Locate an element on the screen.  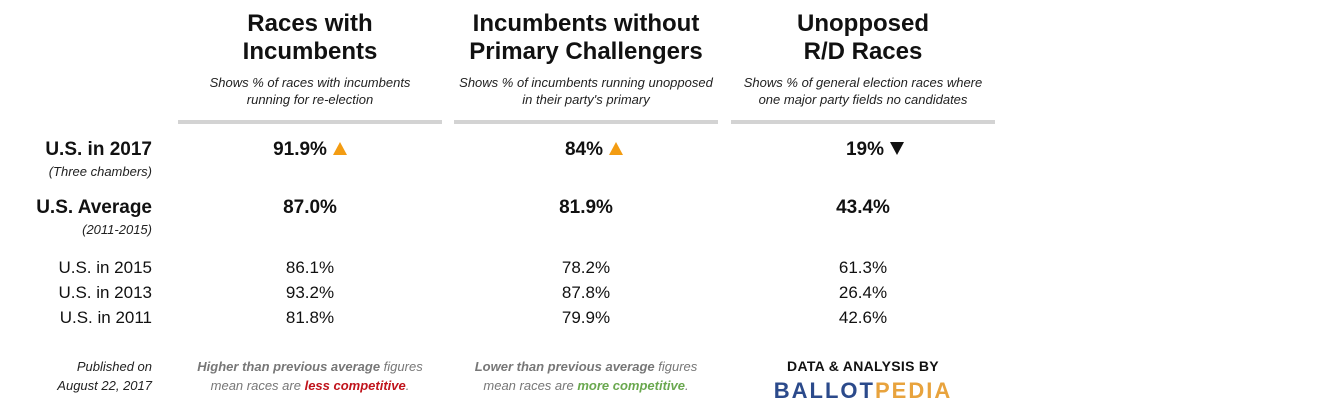
published-date: Published on August 22, 2017 is located at coordinates (104, 376).